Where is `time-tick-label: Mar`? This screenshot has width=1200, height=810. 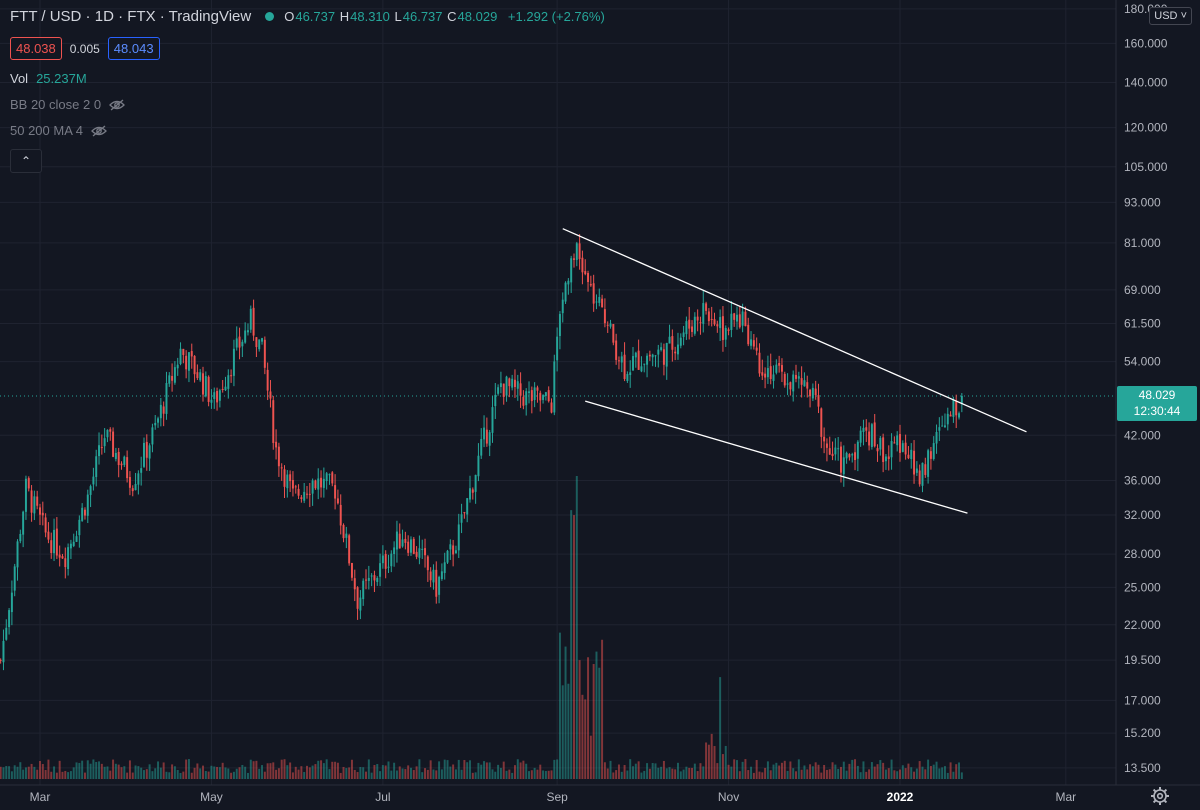
time-tick-label: Mar is located at coordinates (1065, 797).